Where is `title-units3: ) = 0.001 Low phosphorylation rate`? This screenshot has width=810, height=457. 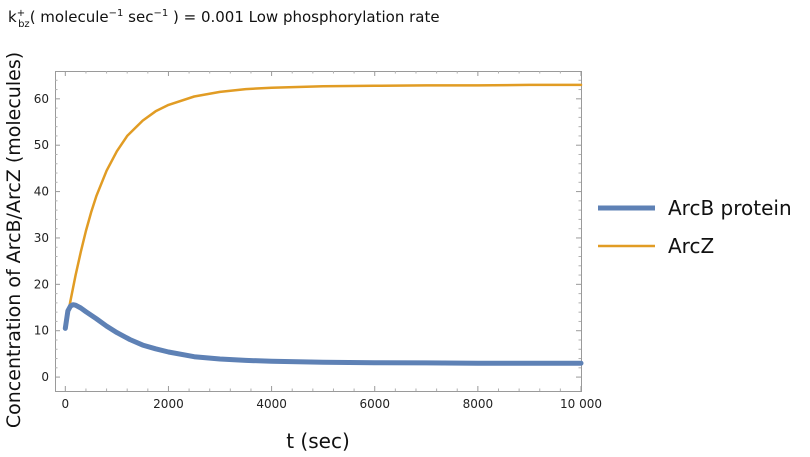 title-units3: ) = 0.001 Low phosphorylation rate is located at coordinates (303, 17).